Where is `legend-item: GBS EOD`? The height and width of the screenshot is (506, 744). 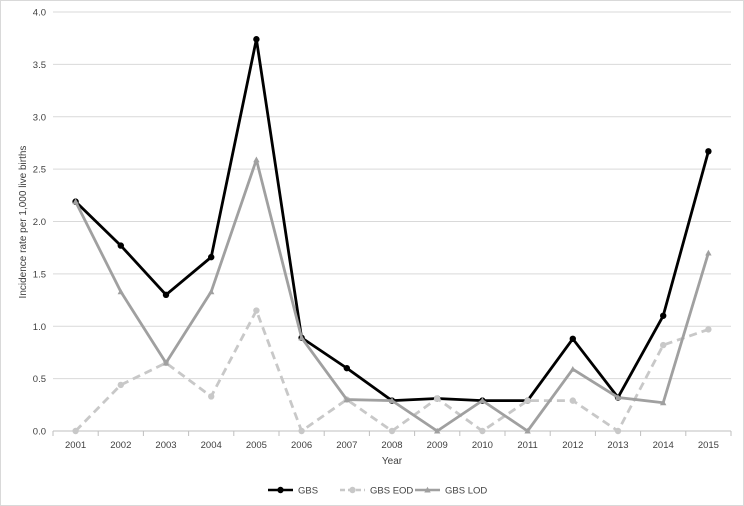 legend-item: GBS EOD is located at coordinates (376, 491).